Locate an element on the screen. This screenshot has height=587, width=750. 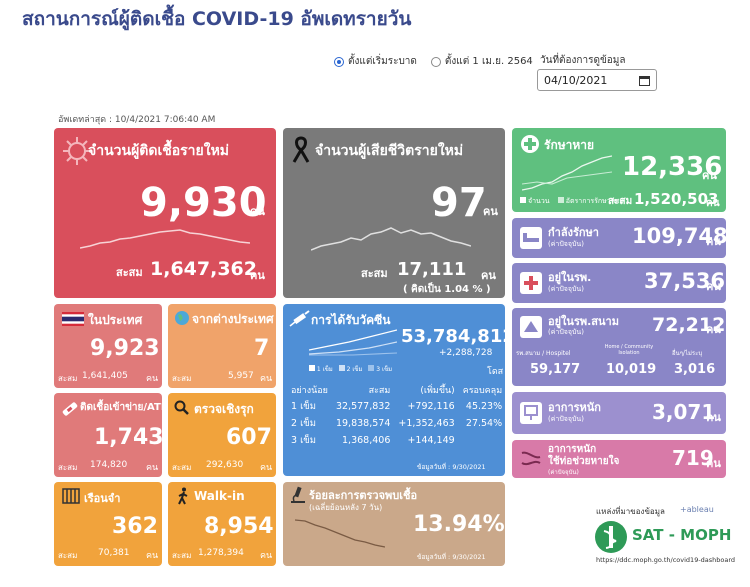
vaccine-footnote: ข้อมูลวันที่ : 9/30/2021 is located at coordinates (451, 467).